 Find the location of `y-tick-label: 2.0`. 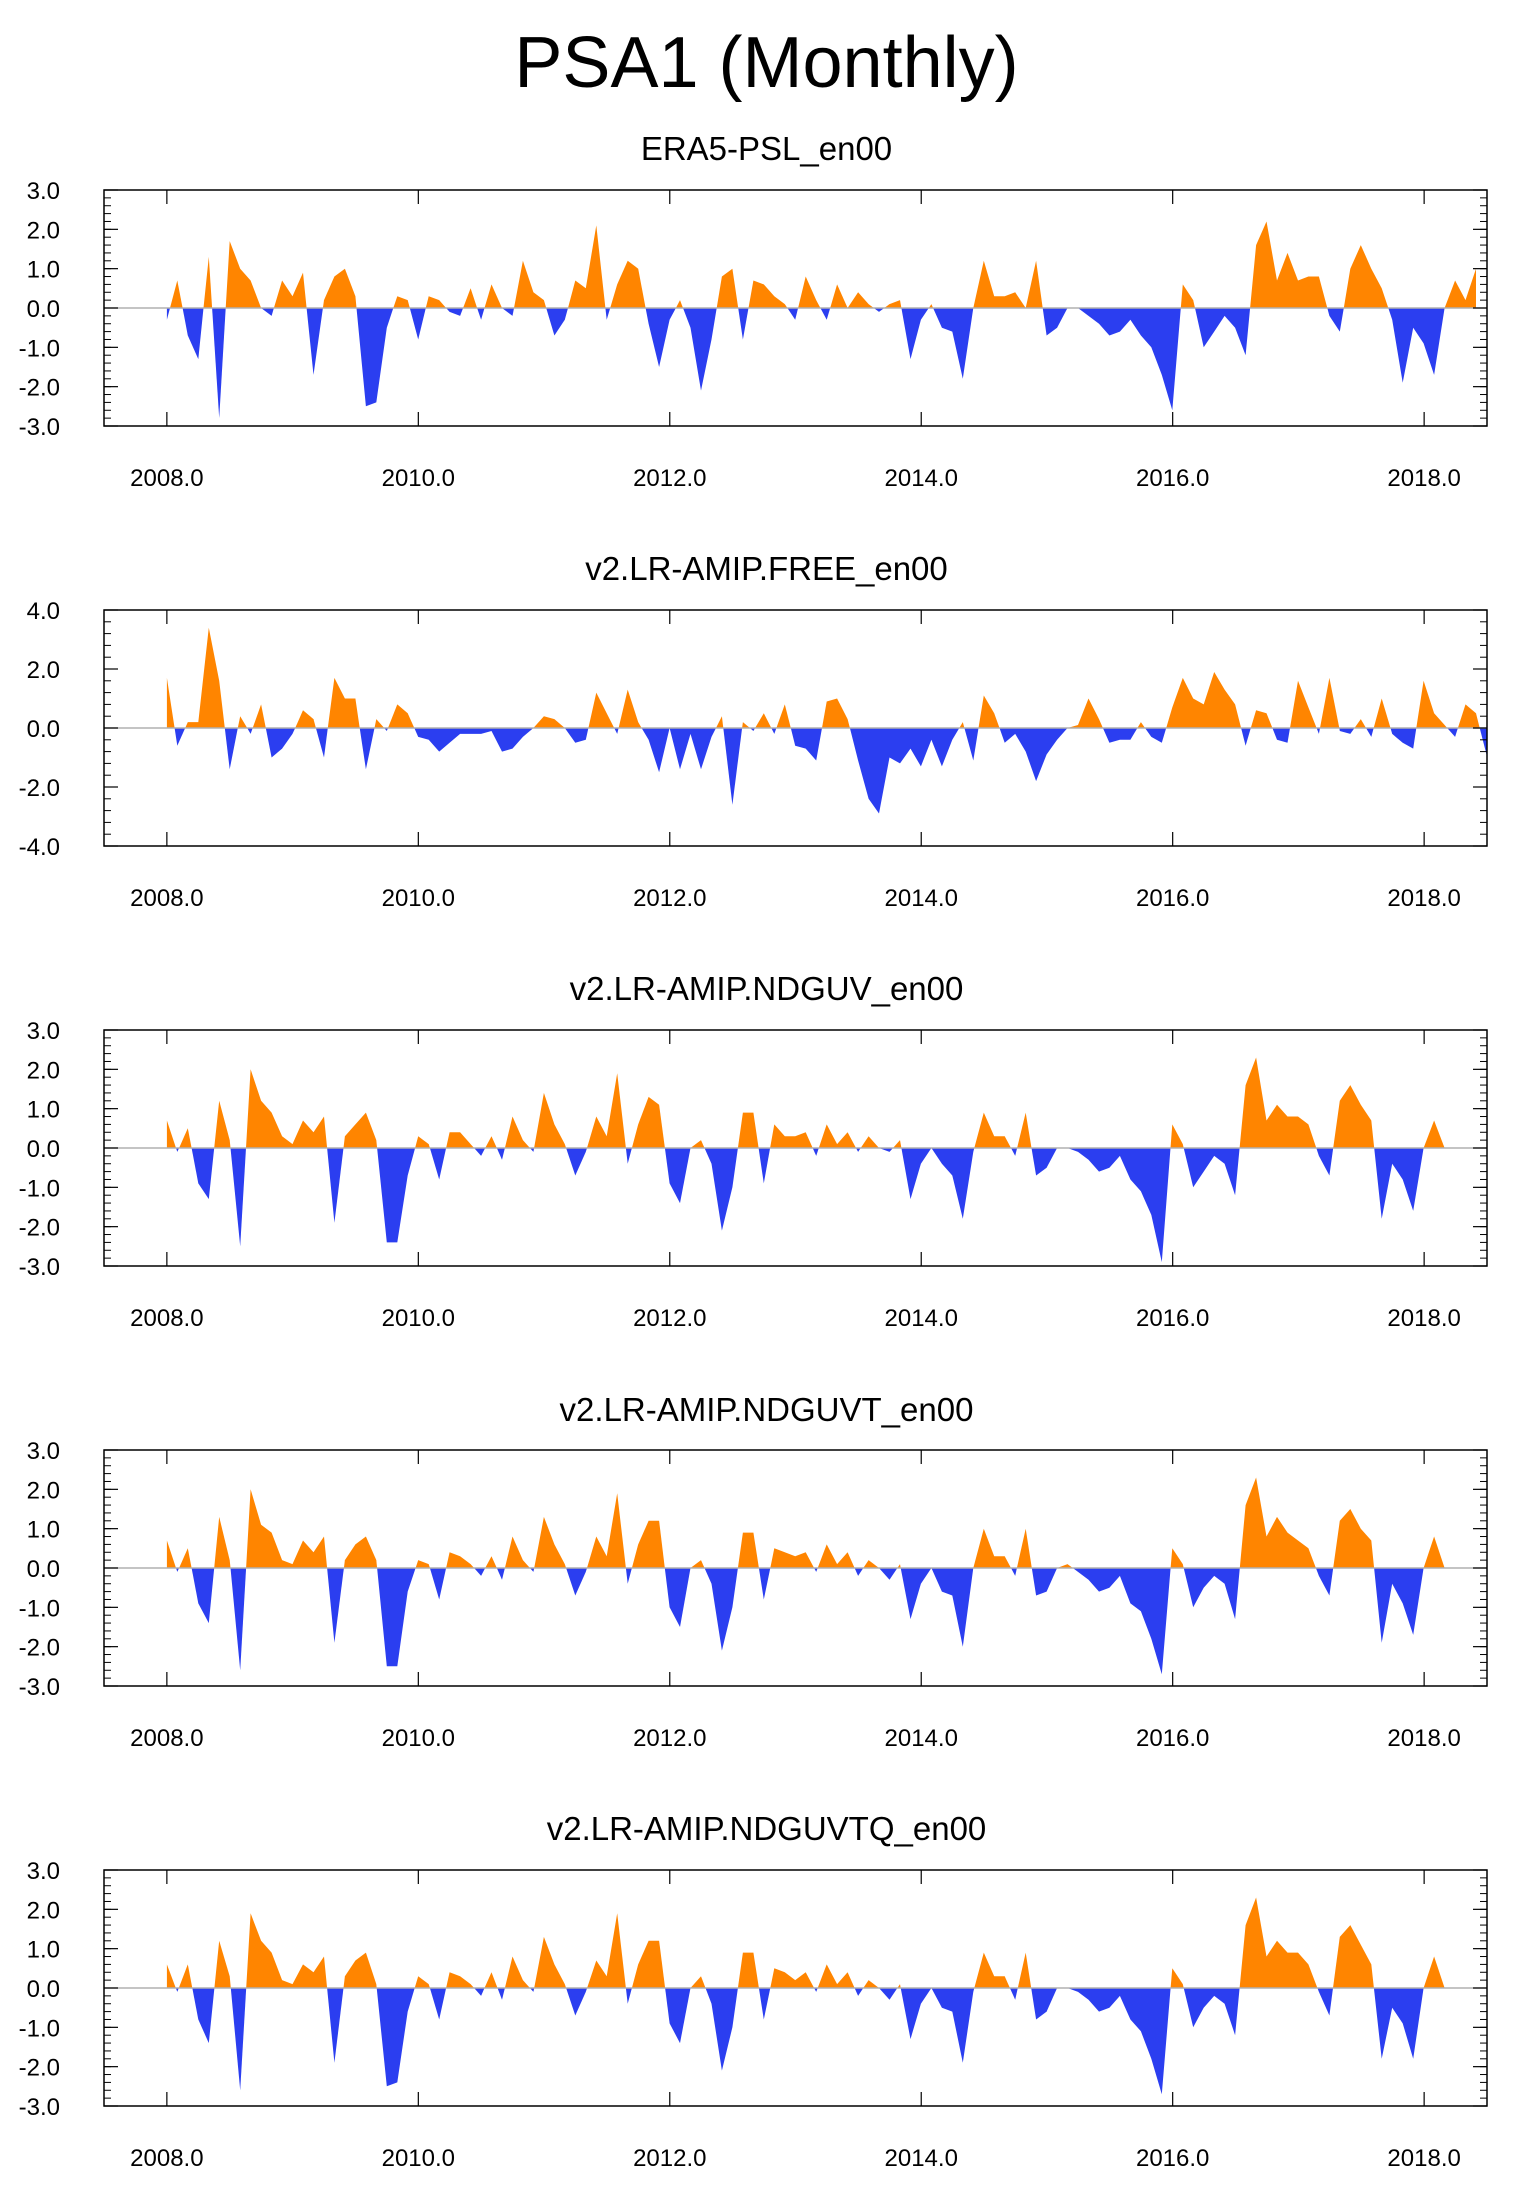

y-tick-label: 2.0 is located at coordinates (43, 1910).